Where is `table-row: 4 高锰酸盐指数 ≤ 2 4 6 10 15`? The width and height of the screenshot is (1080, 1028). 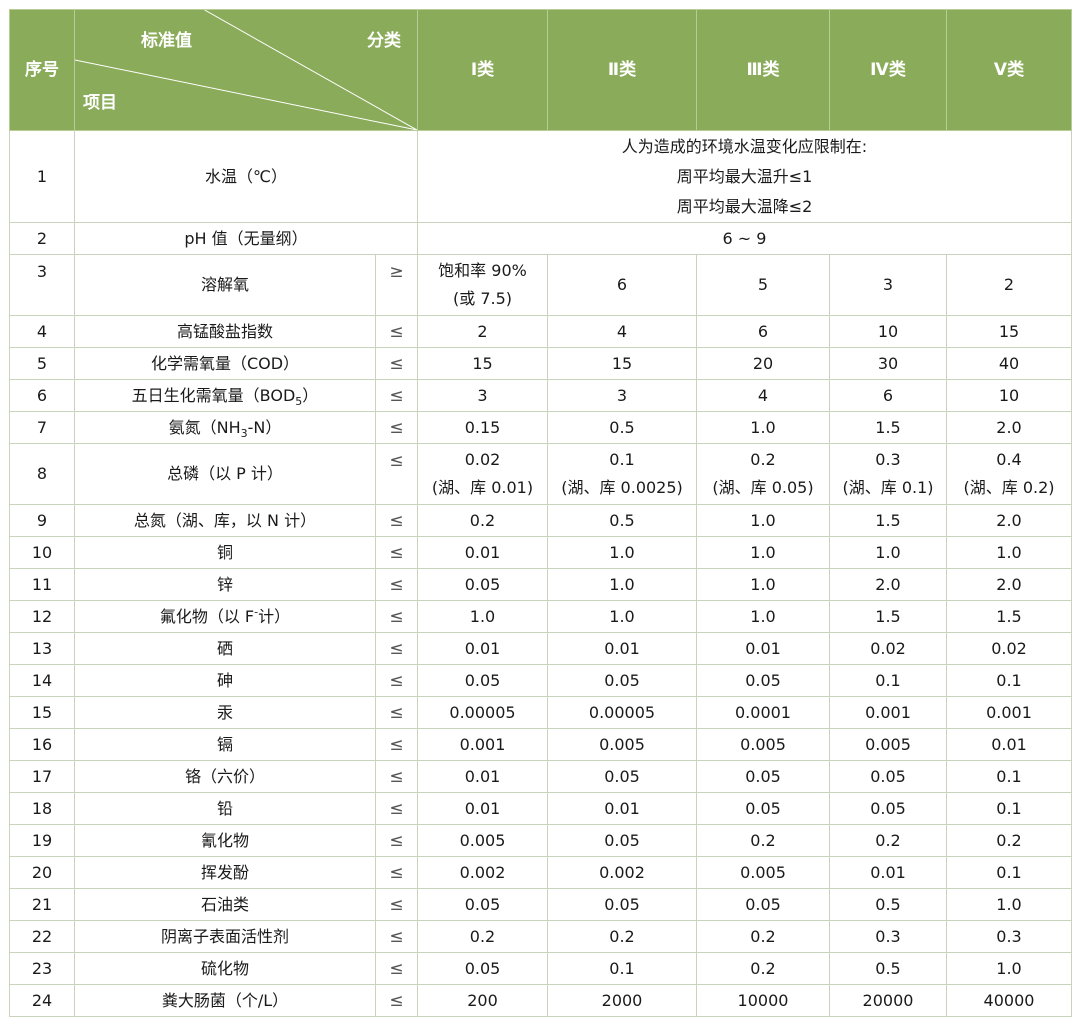
table-row: 4 高锰酸盐指数 ≤ 2 4 6 10 15 is located at coordinates (540, 331).